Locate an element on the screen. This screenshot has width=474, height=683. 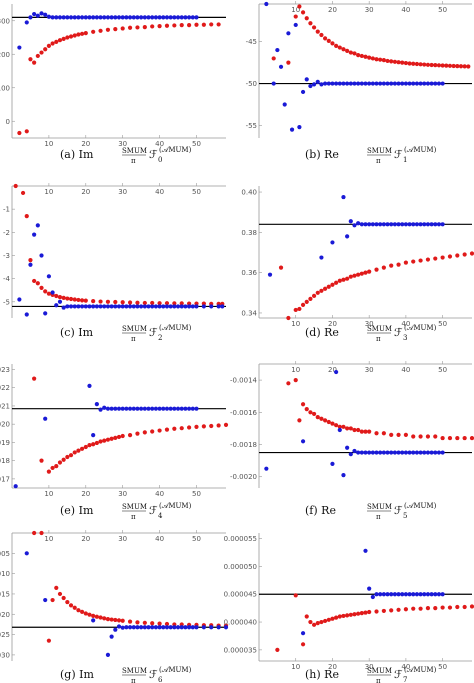
panel-caption: (e) Im is located at coordinates (77, 510).